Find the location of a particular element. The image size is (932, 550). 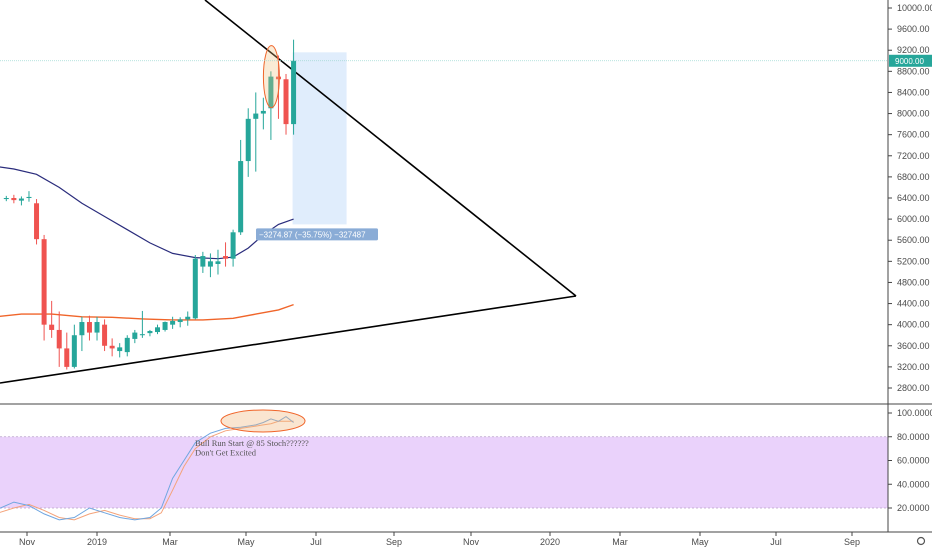

price-axis-label: 3600.00 is located at coordinates (913, 346).